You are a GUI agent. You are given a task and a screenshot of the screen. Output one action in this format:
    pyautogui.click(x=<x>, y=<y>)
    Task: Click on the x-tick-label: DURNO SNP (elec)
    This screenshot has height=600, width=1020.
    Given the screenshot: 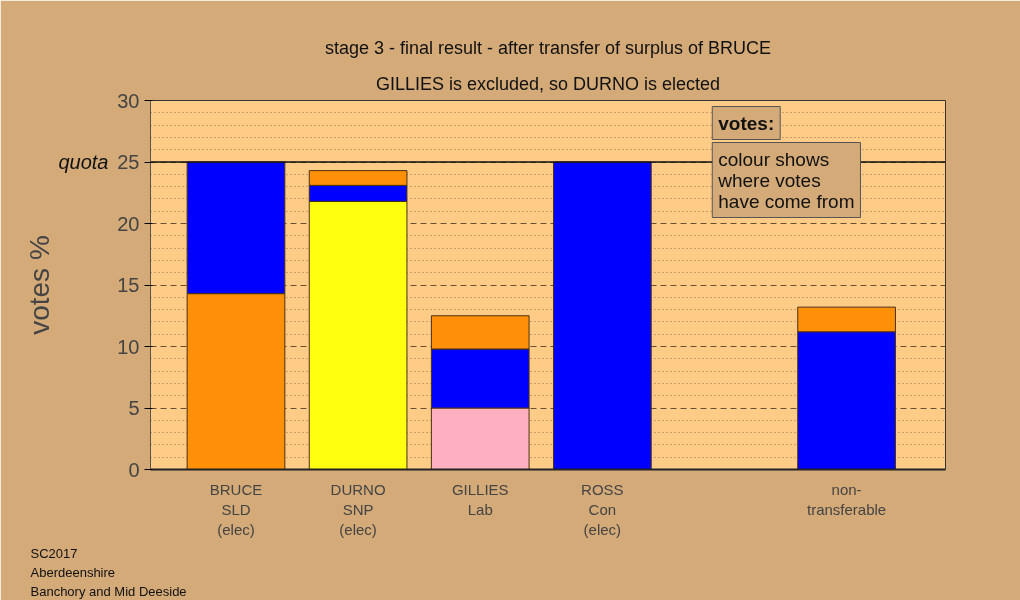 What is the action you would take?
    pyautogui.click(x=358, y=509)
    